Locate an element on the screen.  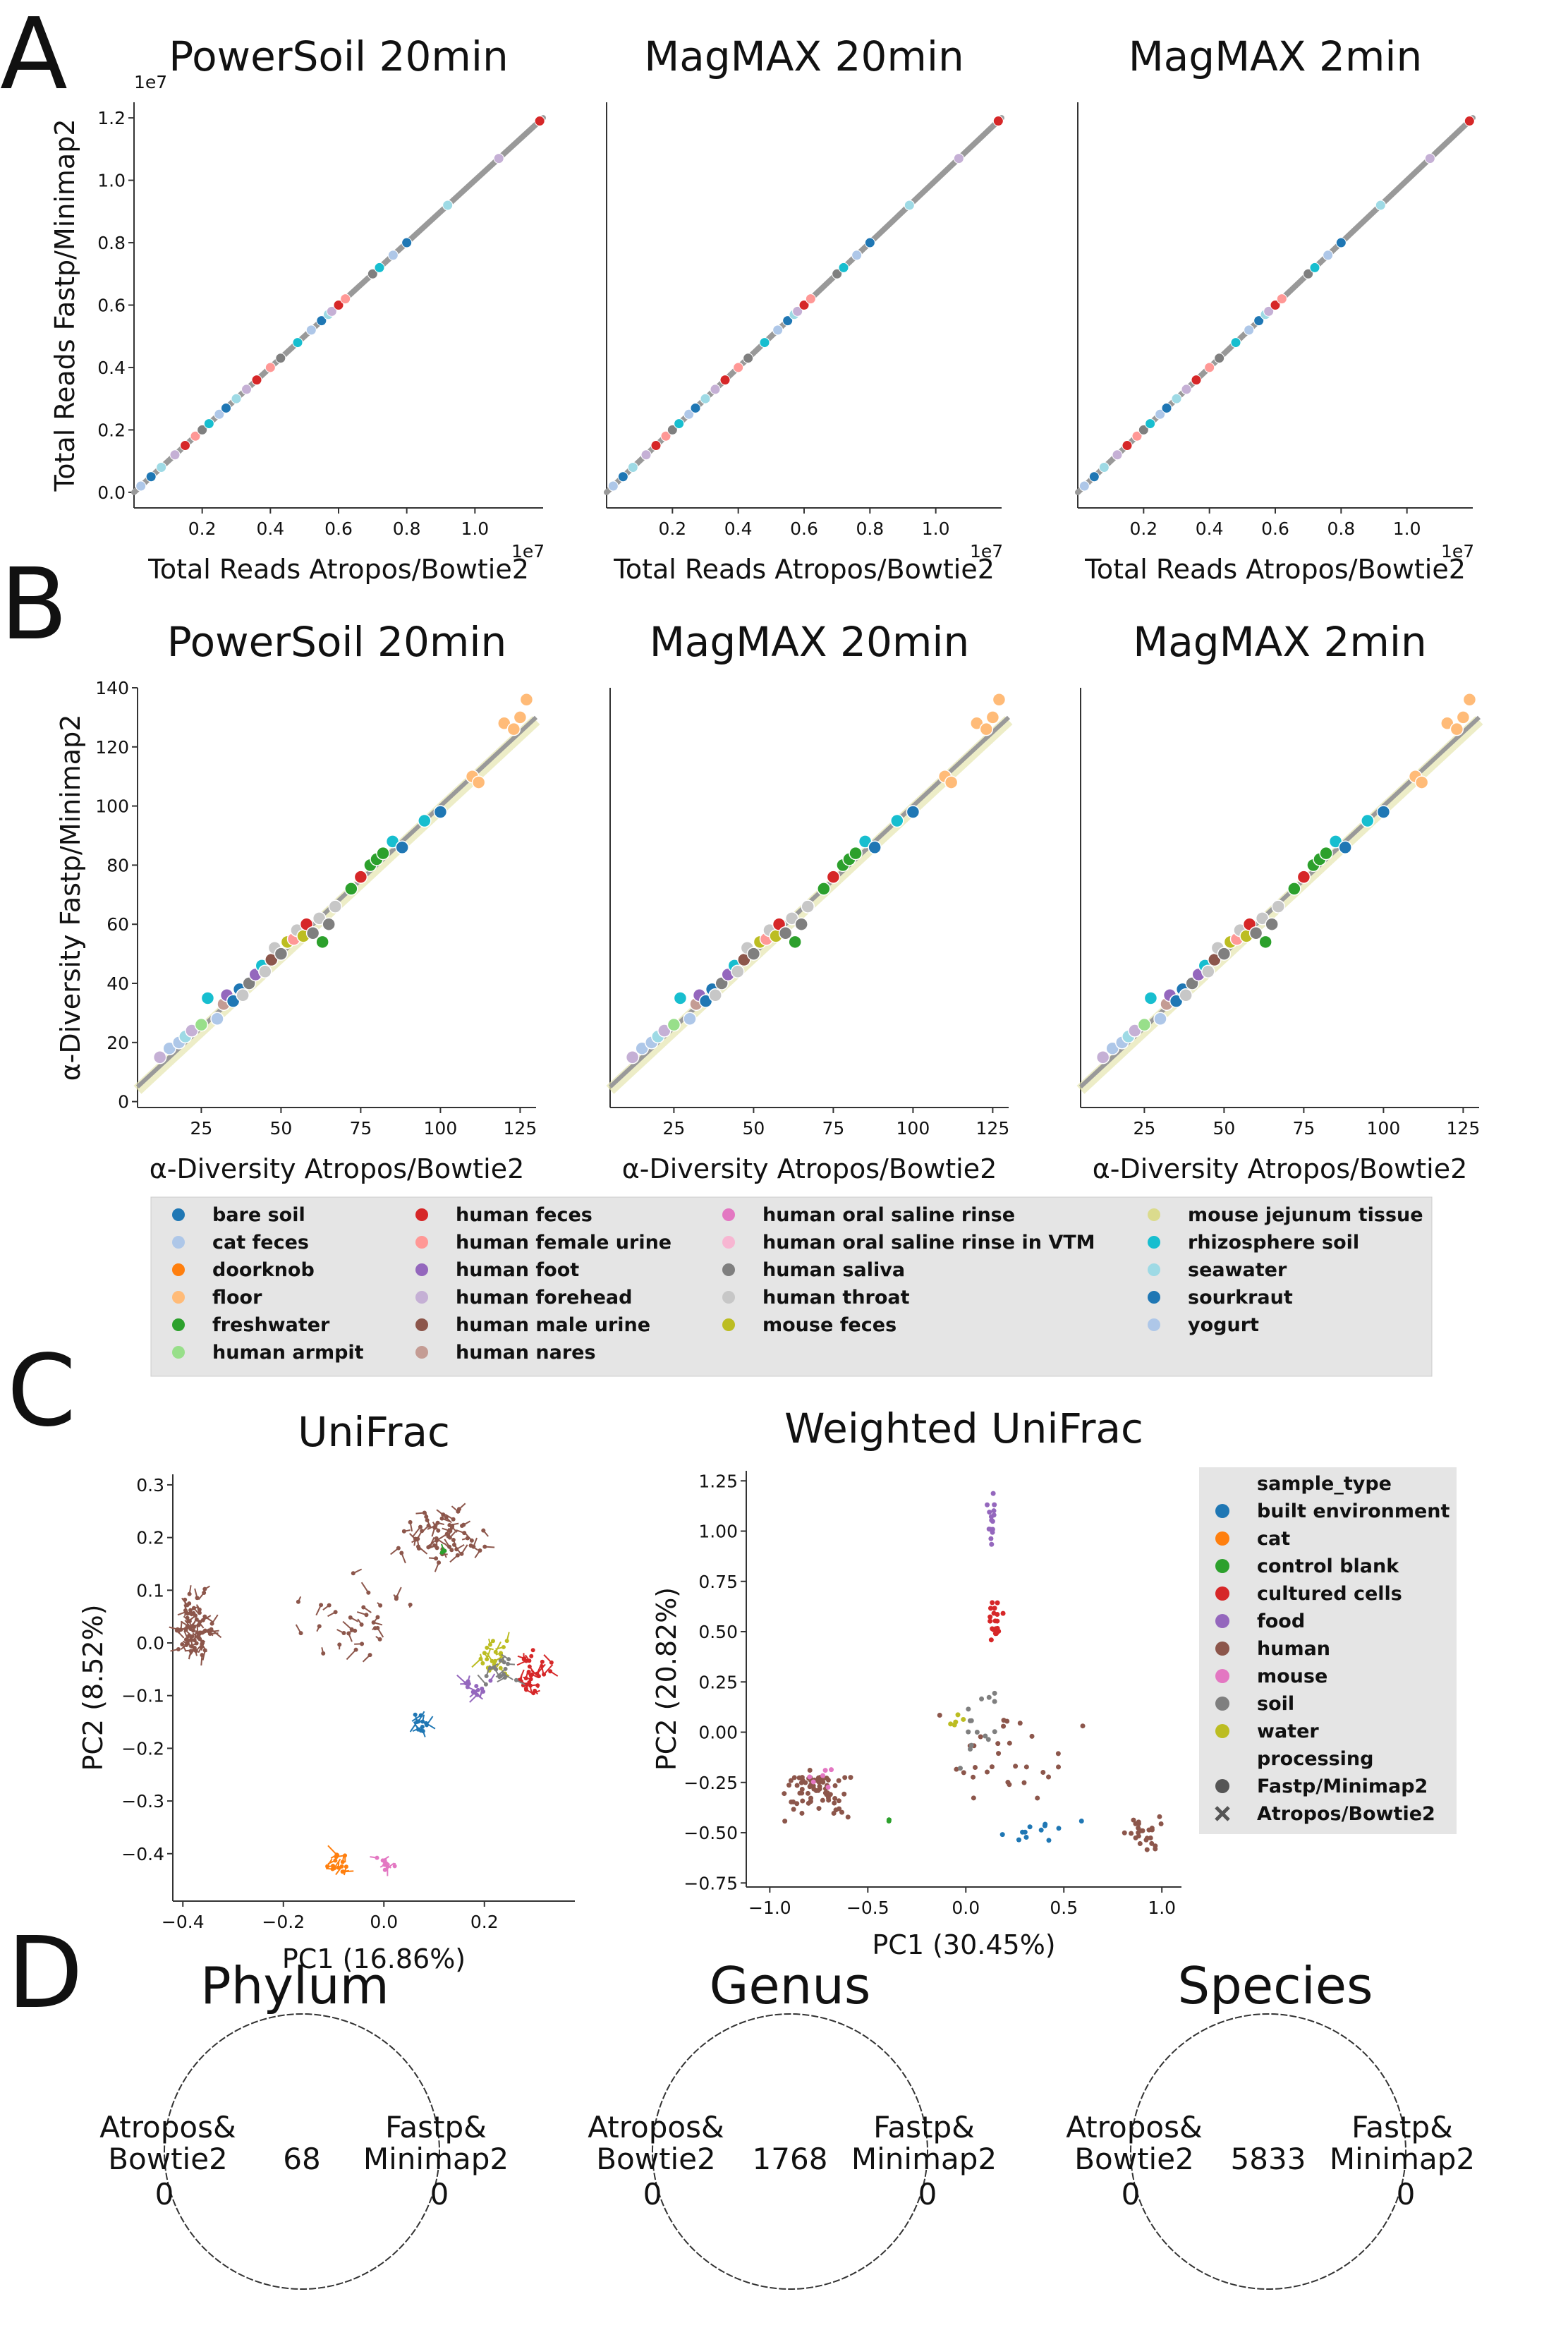
y-tick-label: 100 is located at coordinates (112, 806).